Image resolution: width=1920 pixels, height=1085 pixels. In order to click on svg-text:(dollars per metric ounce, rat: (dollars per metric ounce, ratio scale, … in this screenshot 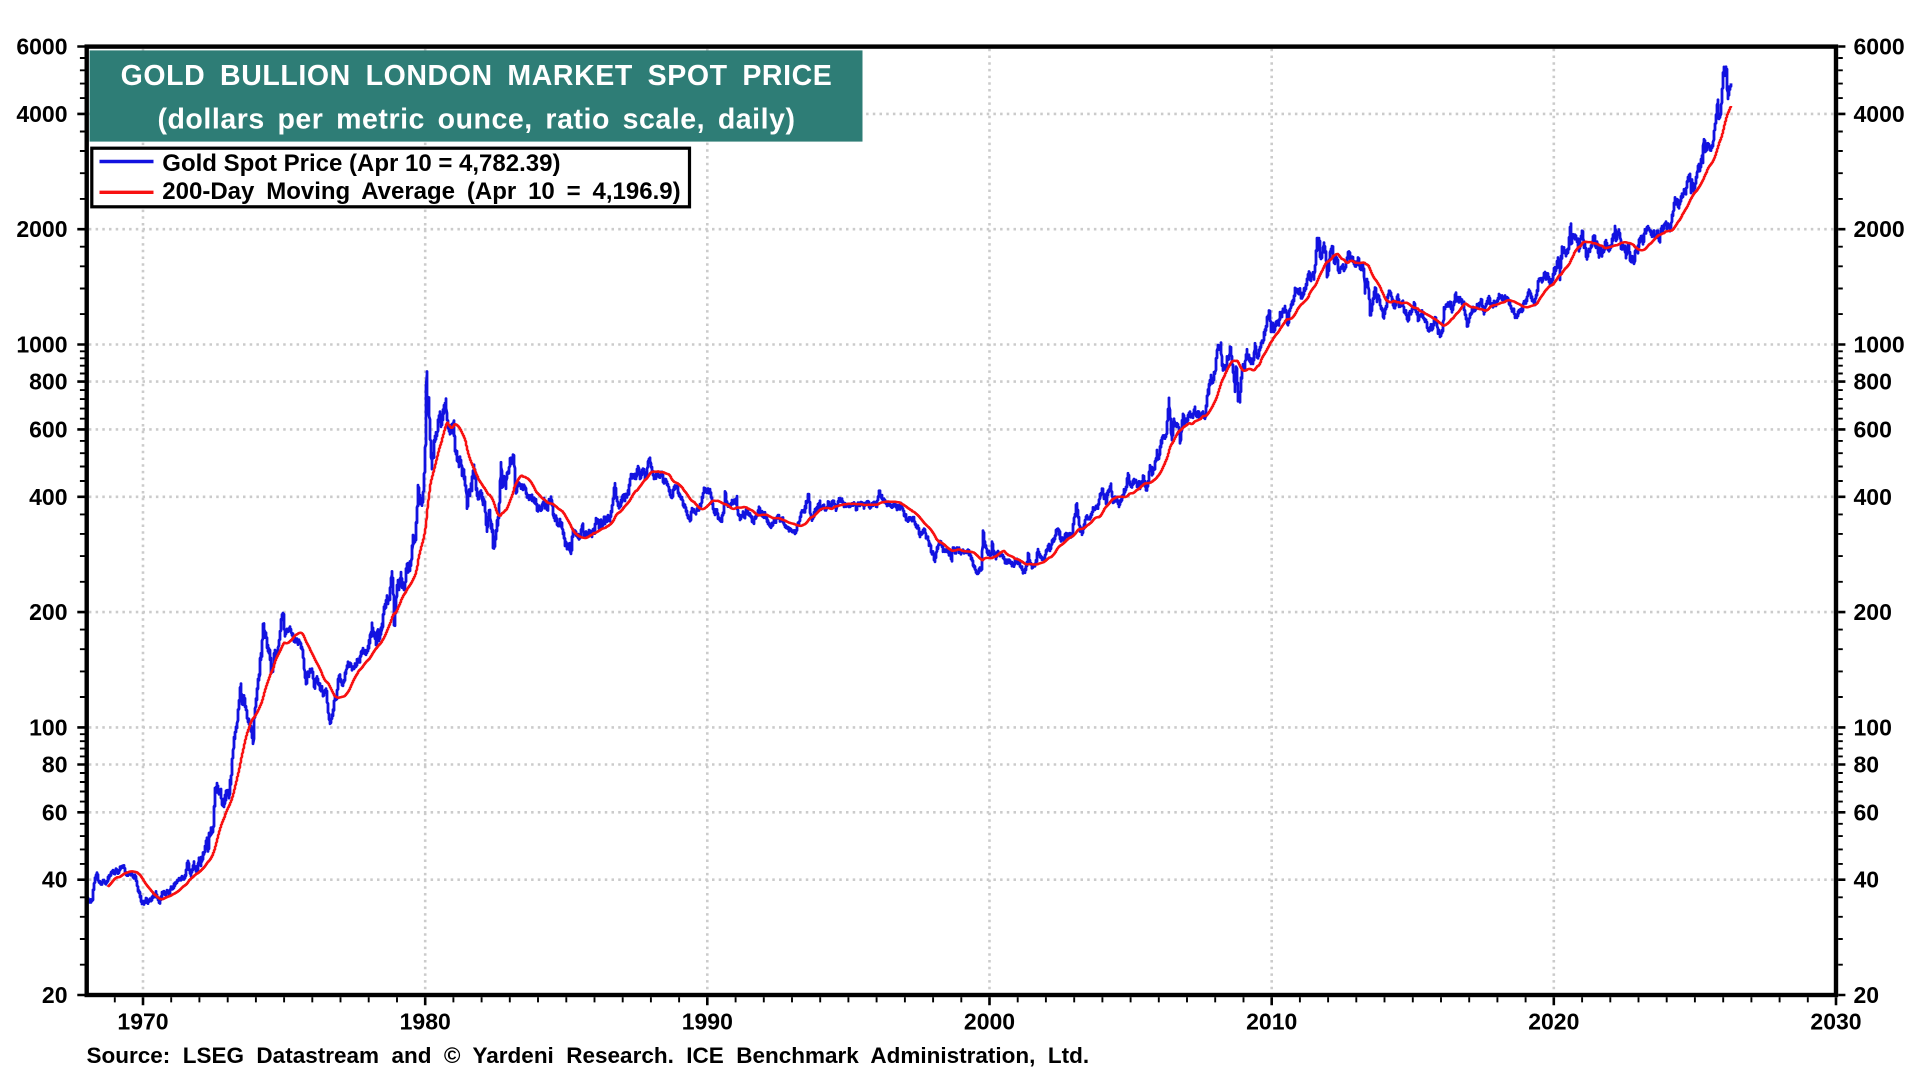, I will do `click(476, 119)`.